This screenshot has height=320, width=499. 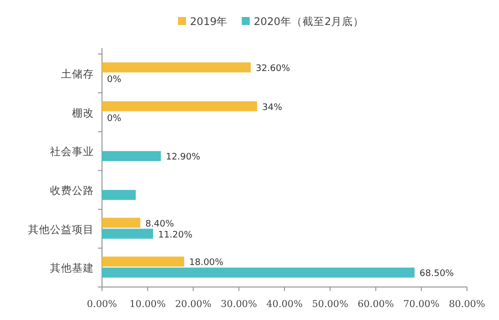 What do you see at coordinates (72, 151) in the screenshot?
I see `y-tick-label: 社会事业` at bounding box center [72, 151].